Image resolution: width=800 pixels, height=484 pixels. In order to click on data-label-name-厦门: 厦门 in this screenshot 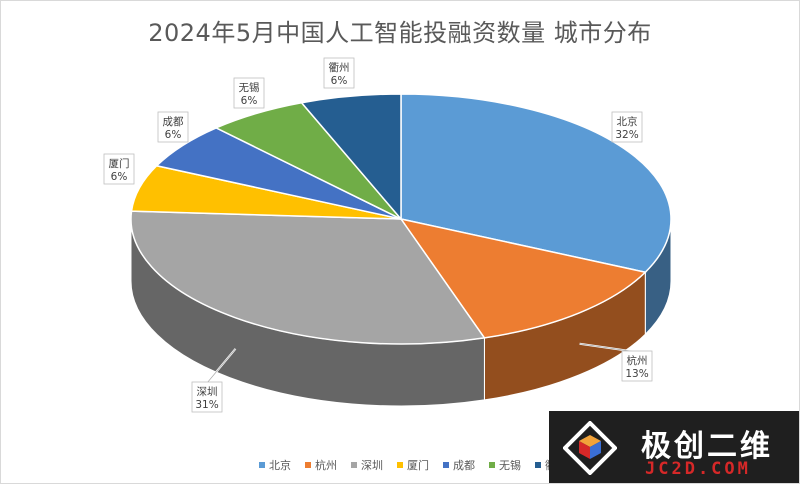, I will do `click(119, 163)`.